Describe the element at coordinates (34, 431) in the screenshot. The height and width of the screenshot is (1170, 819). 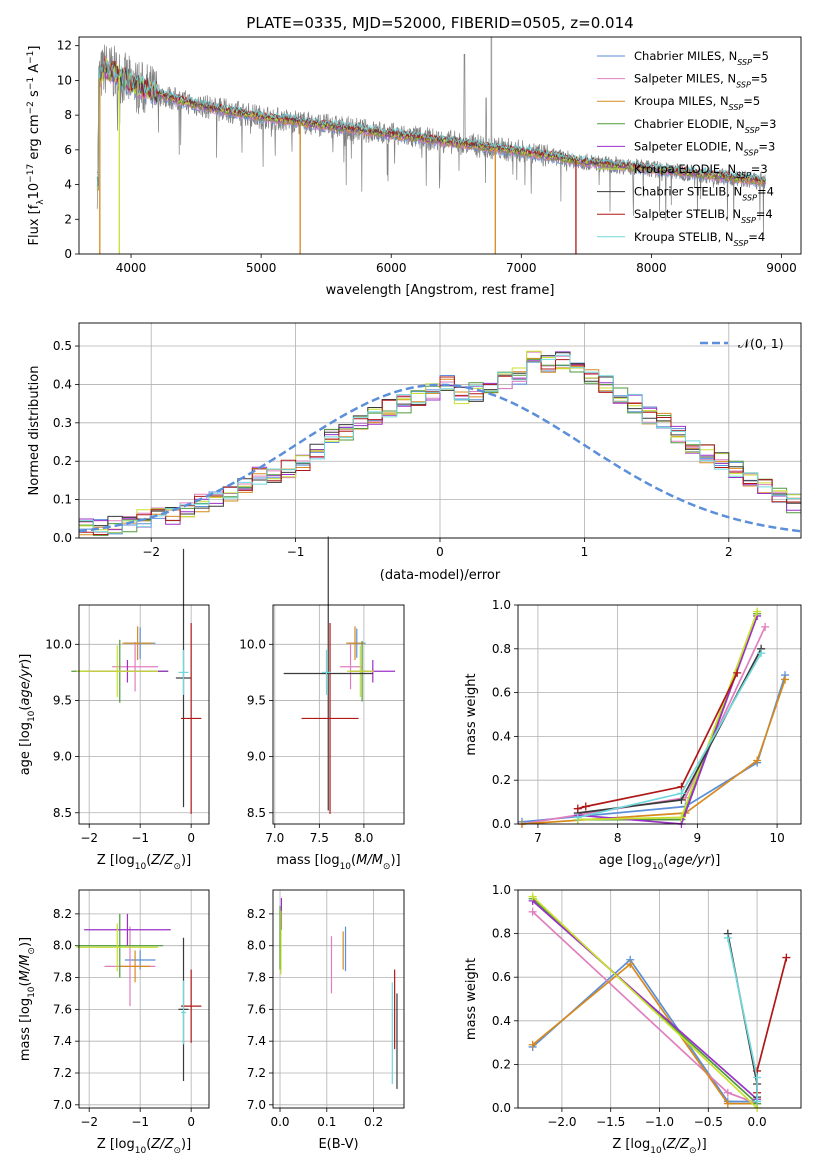
I see `label-part: Normed distribution` at that location.